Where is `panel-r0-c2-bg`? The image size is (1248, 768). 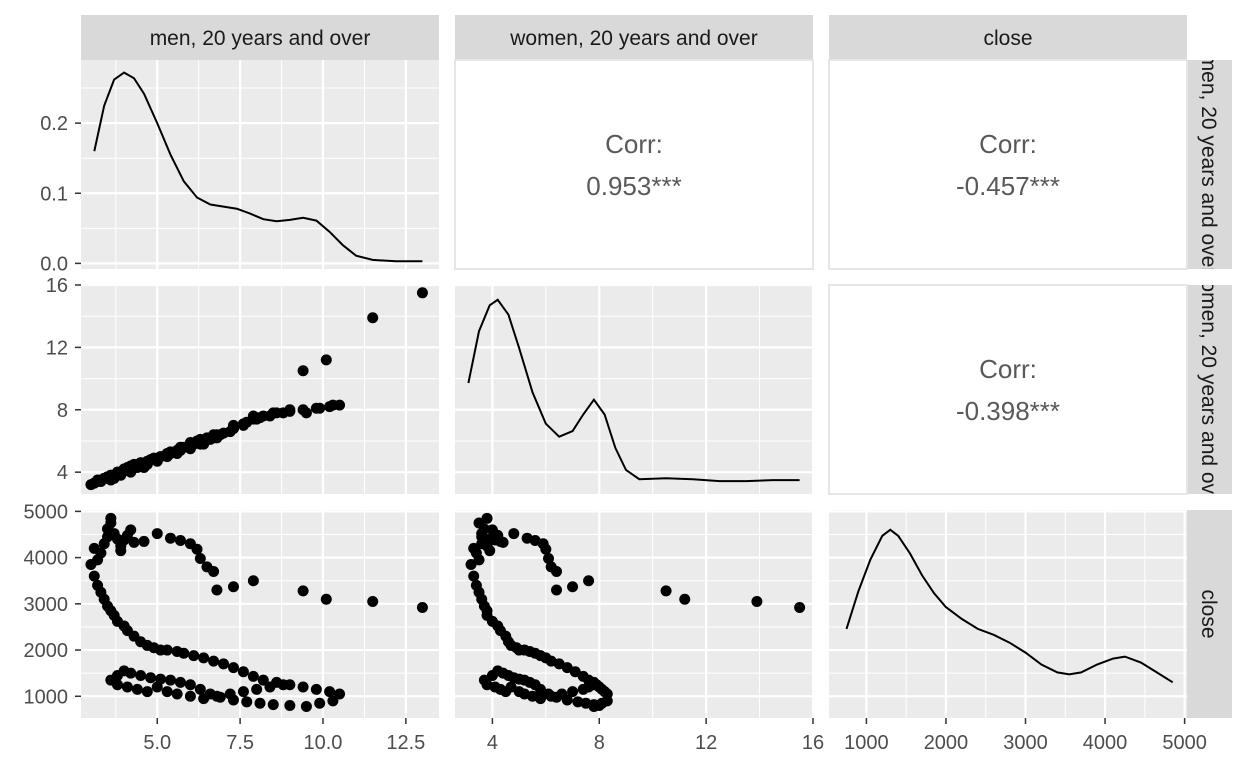
panel-r0-c2-bg is located at coordinates (1008, 164).